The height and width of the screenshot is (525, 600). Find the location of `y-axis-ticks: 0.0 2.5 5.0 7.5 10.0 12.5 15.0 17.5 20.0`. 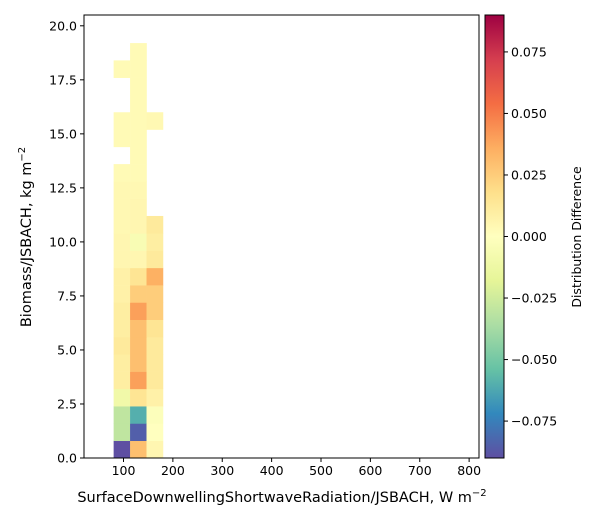

y-axis-ticks: 0.0 2.5 5.0 7.5 10.0 12.5 15.0 17.5 20.0 is located at coordinates (66, 242).